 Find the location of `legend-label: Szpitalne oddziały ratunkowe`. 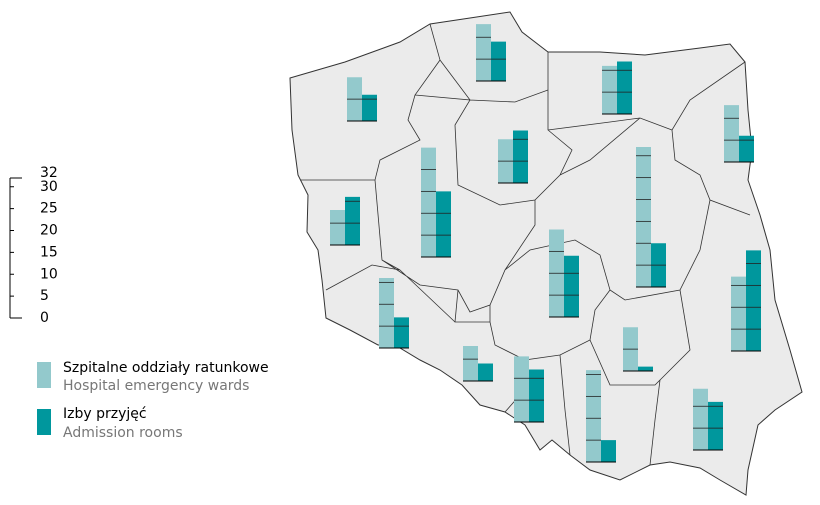

legend-label: Szpitalne oddziały ratunkowe is located at coordinates (166, 368).